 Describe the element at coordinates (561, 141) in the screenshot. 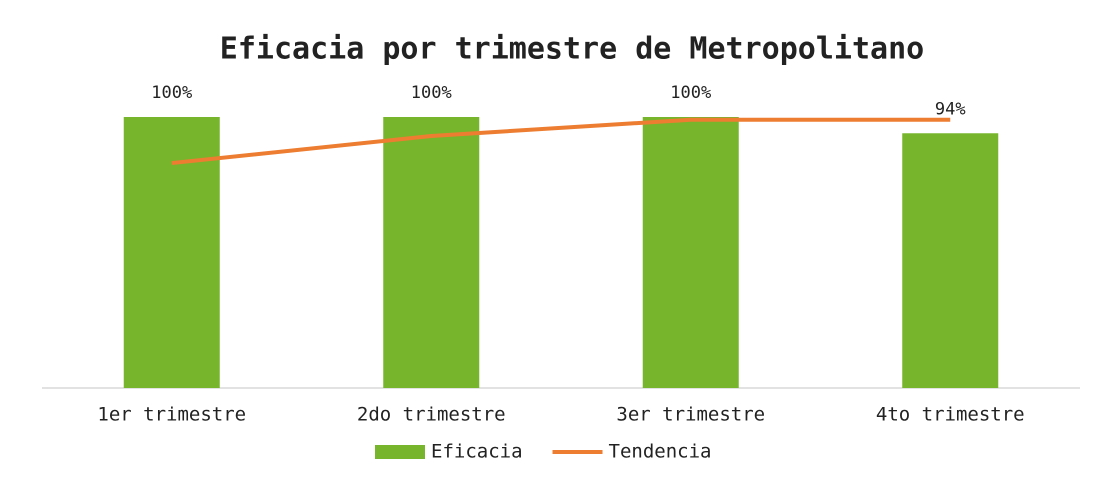

I see `trend-line` at that location.